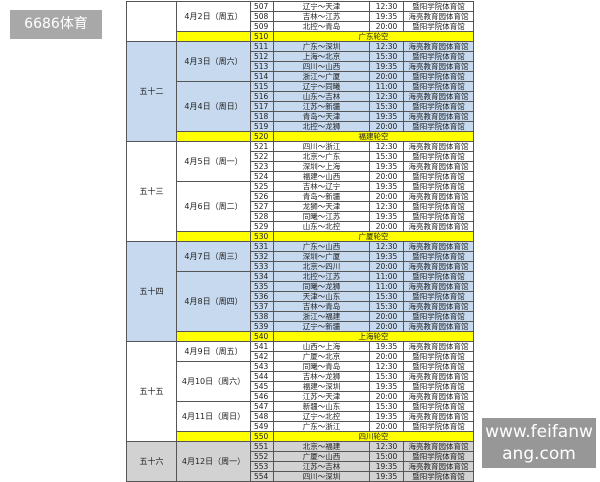 The height and width of the screenshot is (482, 600). I want to click on match-row: 545 福建～深圳 19:35 暨阳学院体育馆, so click(300, 386).